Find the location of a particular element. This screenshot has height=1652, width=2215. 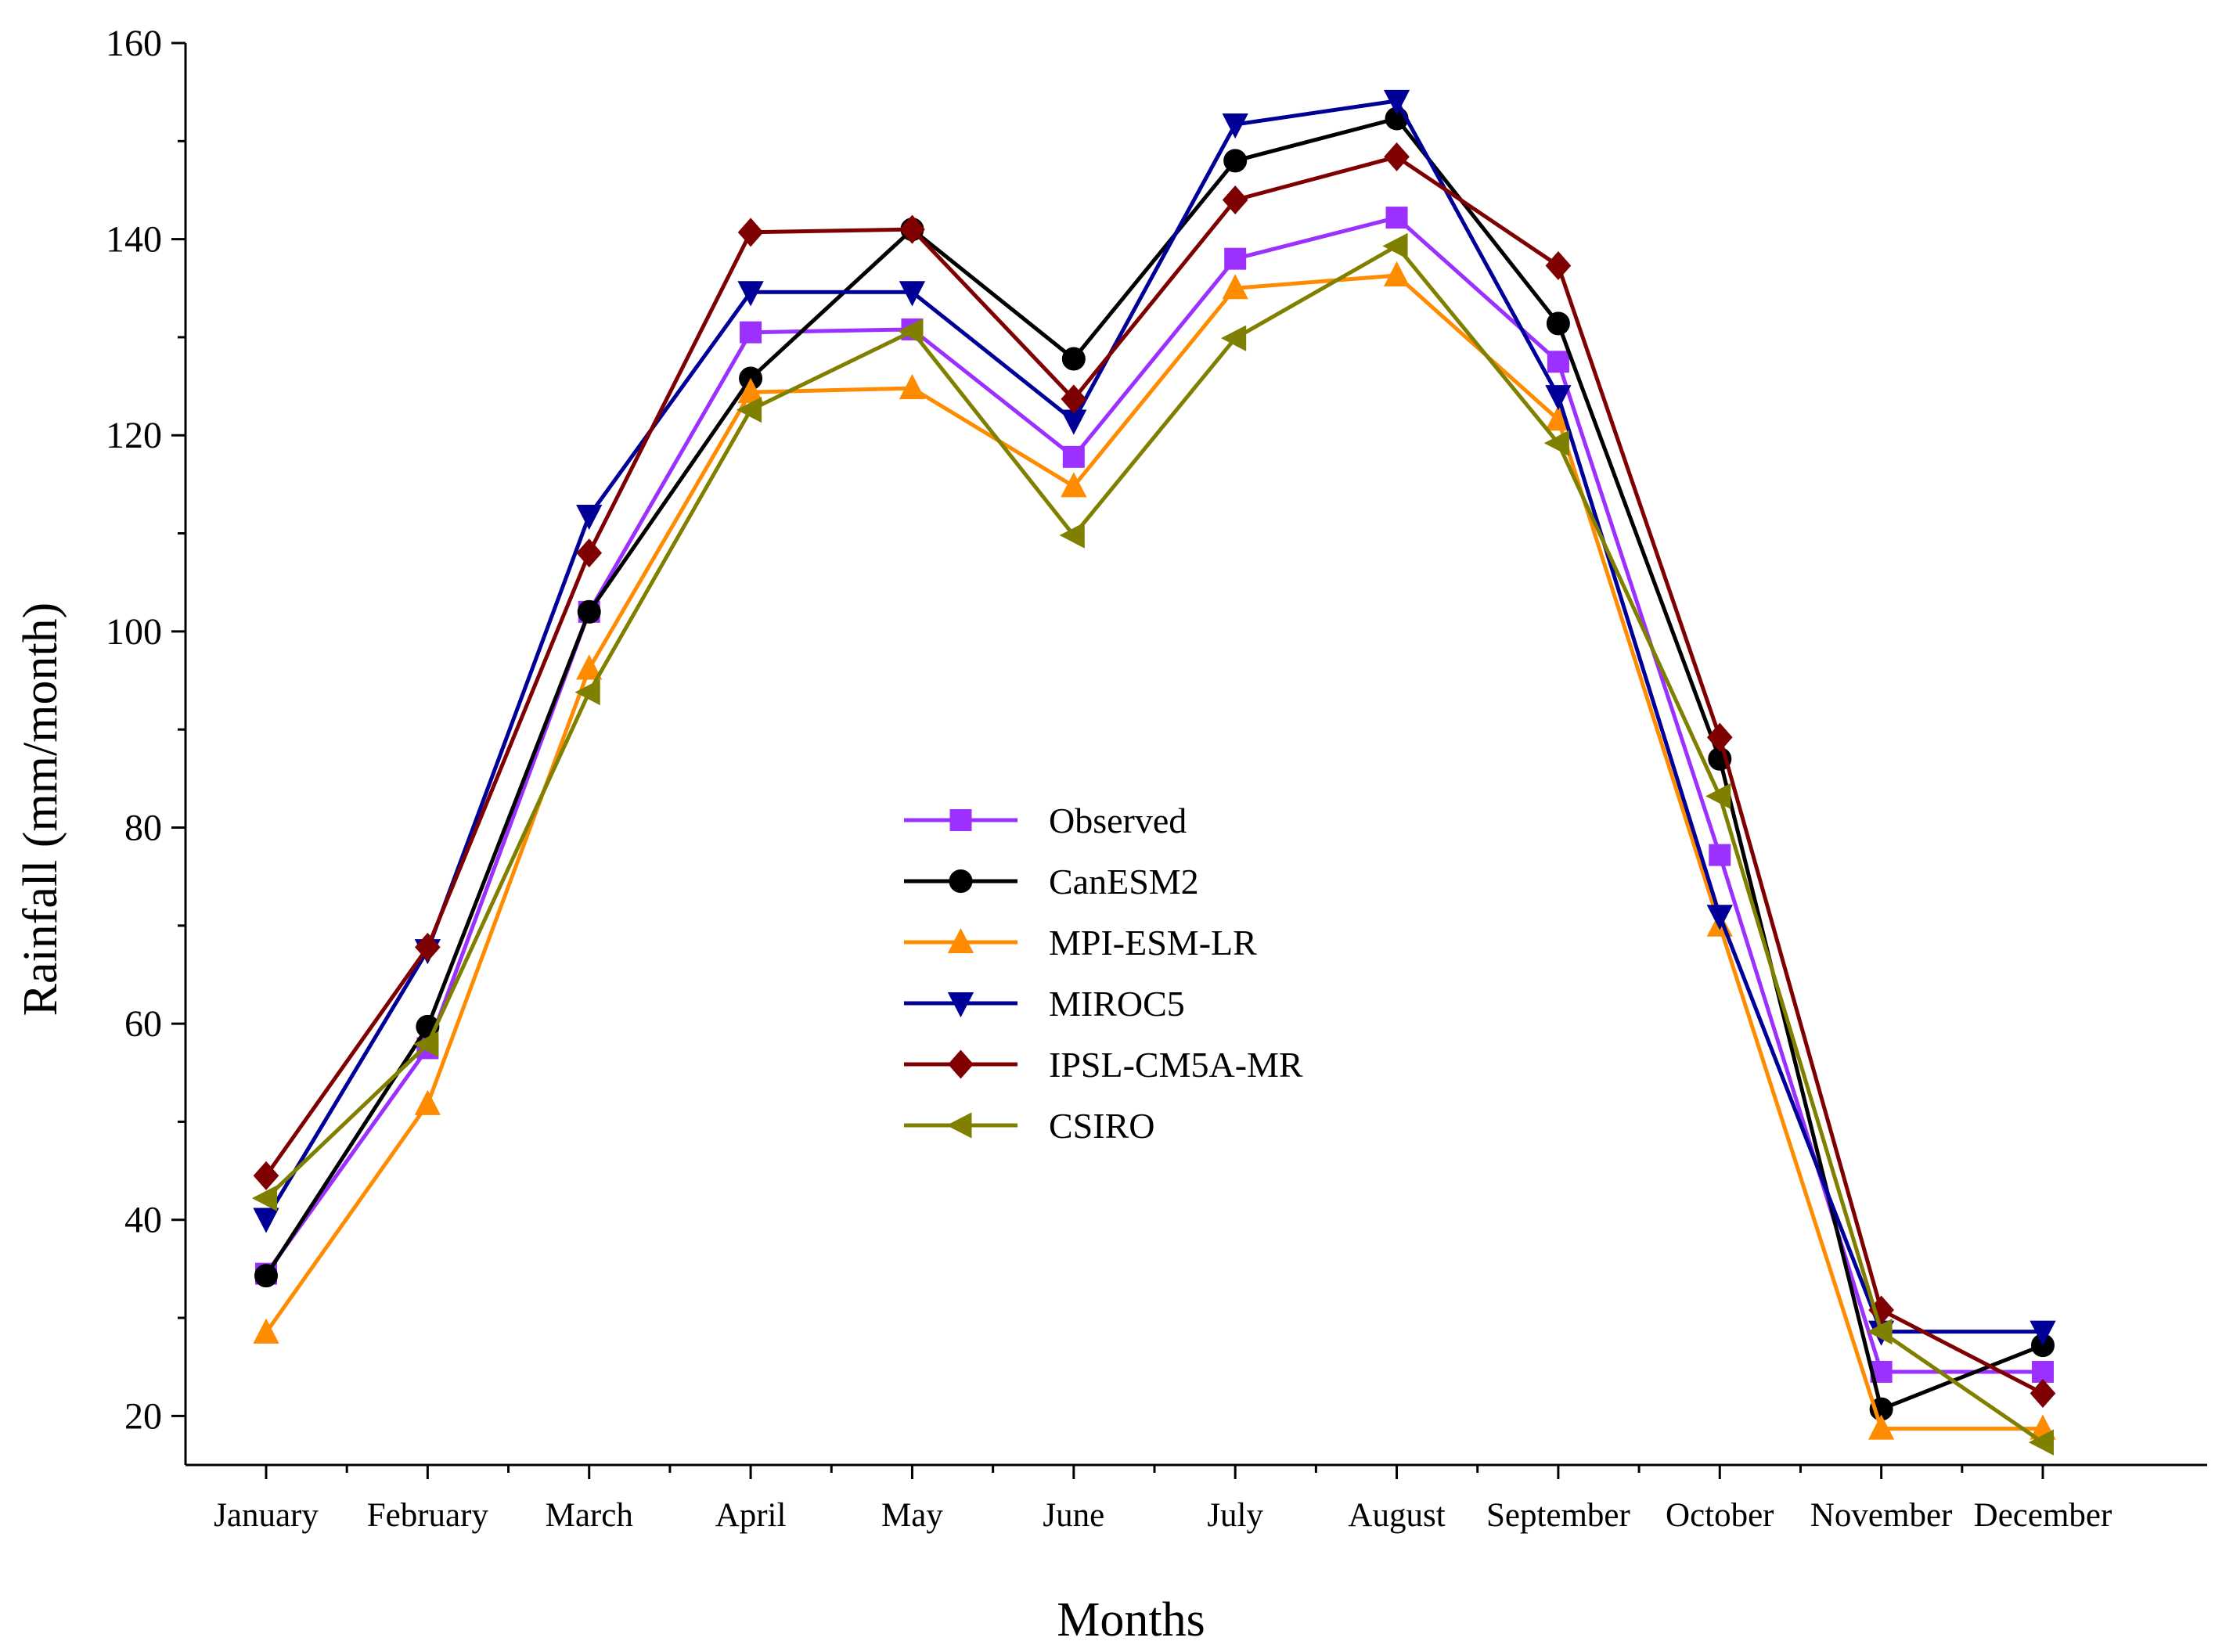

legend-marker-miroc5 is located at coordinates (961, 1005).